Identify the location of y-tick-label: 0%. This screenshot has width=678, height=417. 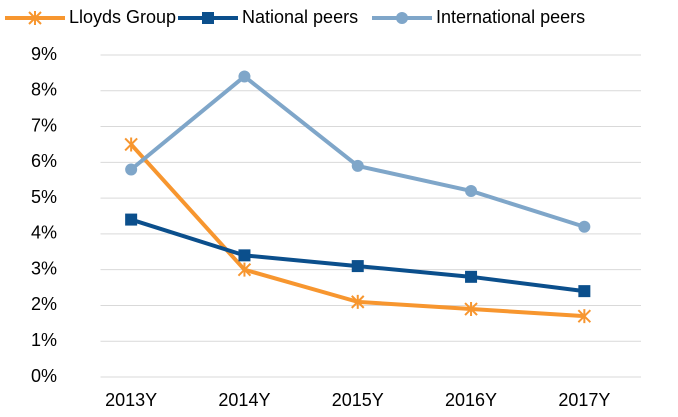
(44, 376).